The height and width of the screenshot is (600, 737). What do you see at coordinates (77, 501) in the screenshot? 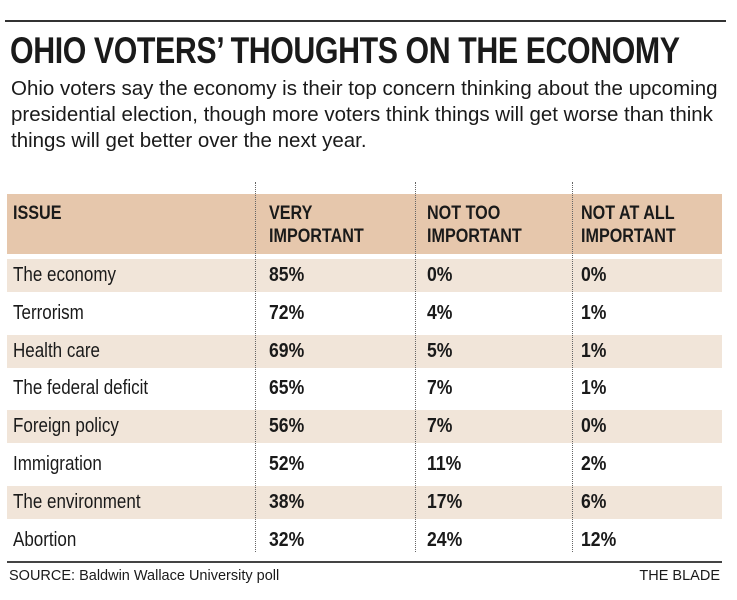
I see `issue-label: The environment` at bounding box center [77, 501].